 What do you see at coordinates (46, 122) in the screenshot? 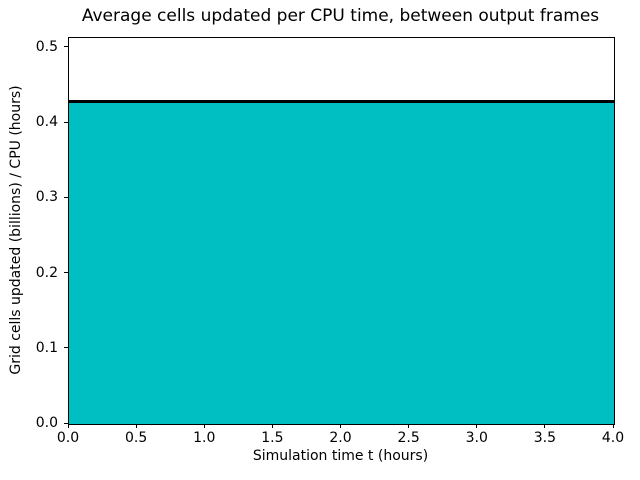
I see `y-tick-label: 0.4` at bounding box center [46, 122].